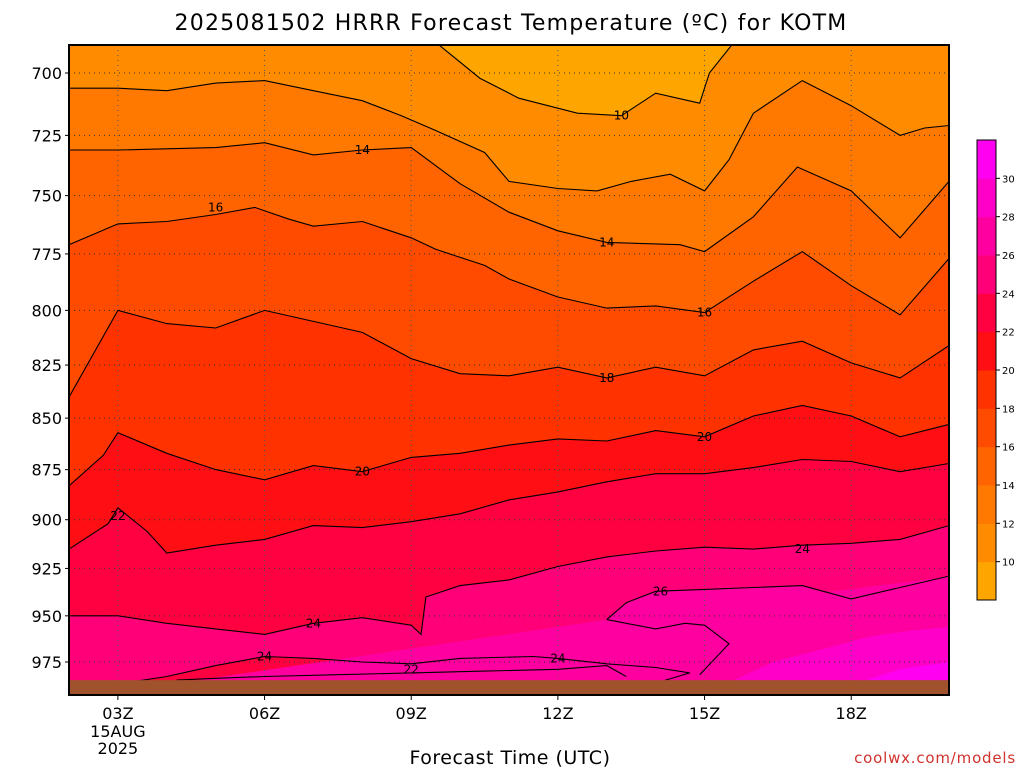 The width and height of the screenshot is (1024, 768). I want to click on y-tick-label-750: 750, so click(46, 196).